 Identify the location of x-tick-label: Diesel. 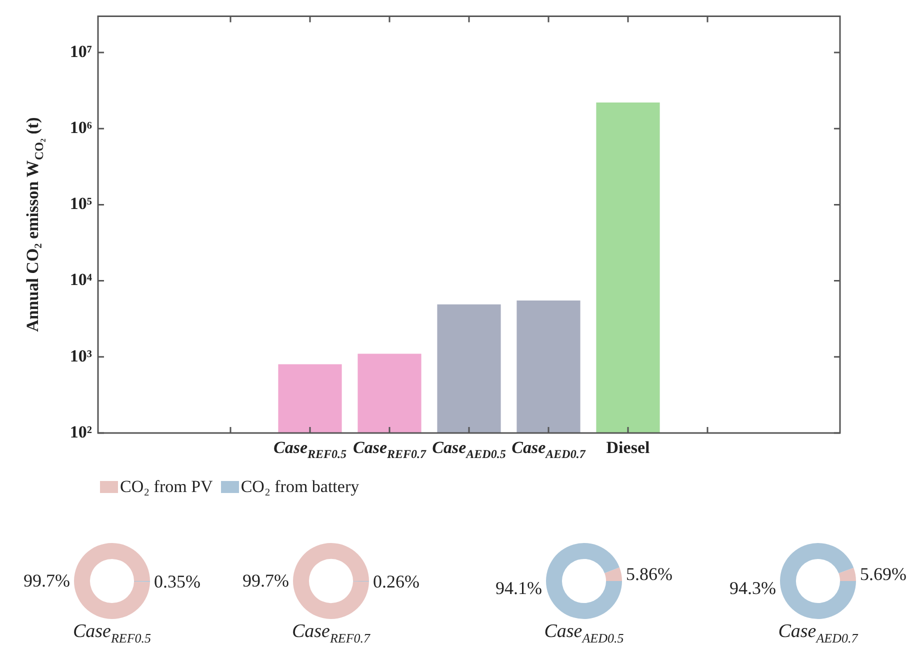
(628, 447).